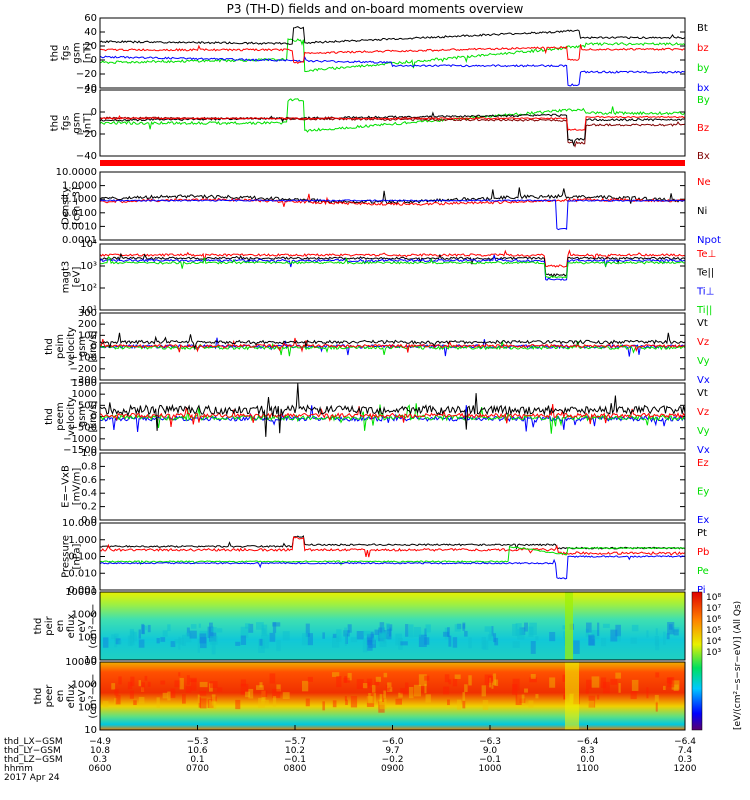  What do you see at coordinates (490, 769) in the screenshot?
I see `xaxis-value-t: 1000` at bounding box center [490, 769].